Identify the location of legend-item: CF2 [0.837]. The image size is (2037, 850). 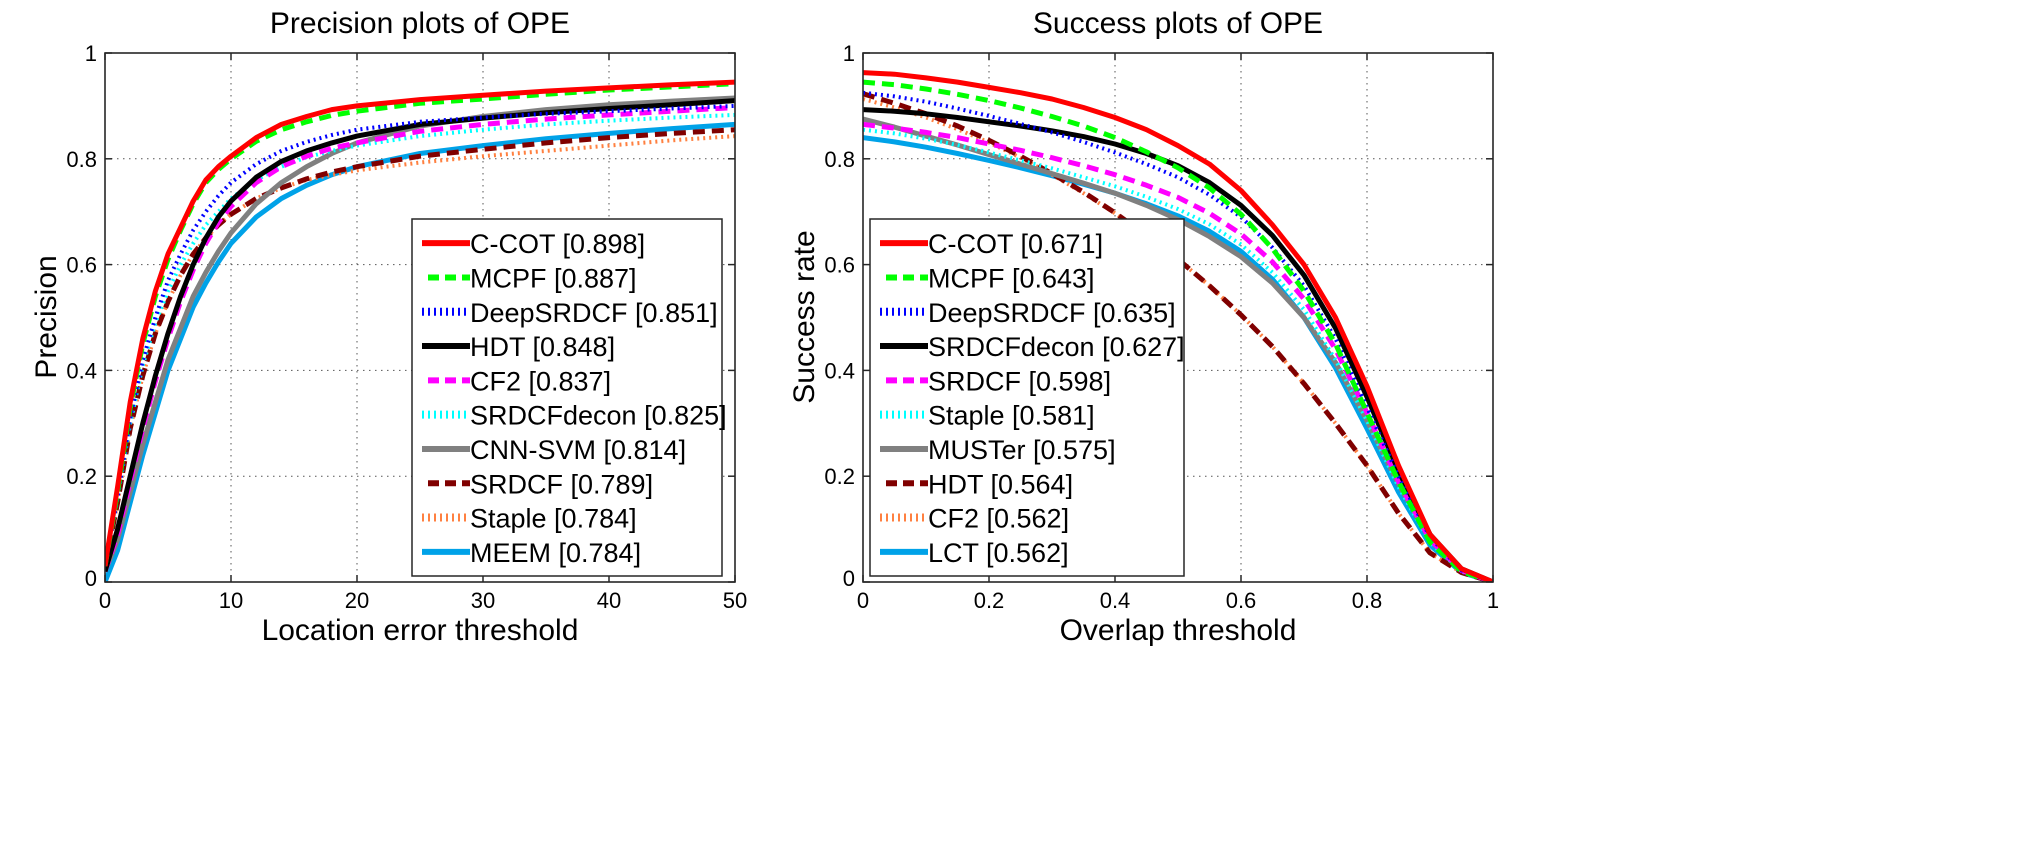
(519, 381).